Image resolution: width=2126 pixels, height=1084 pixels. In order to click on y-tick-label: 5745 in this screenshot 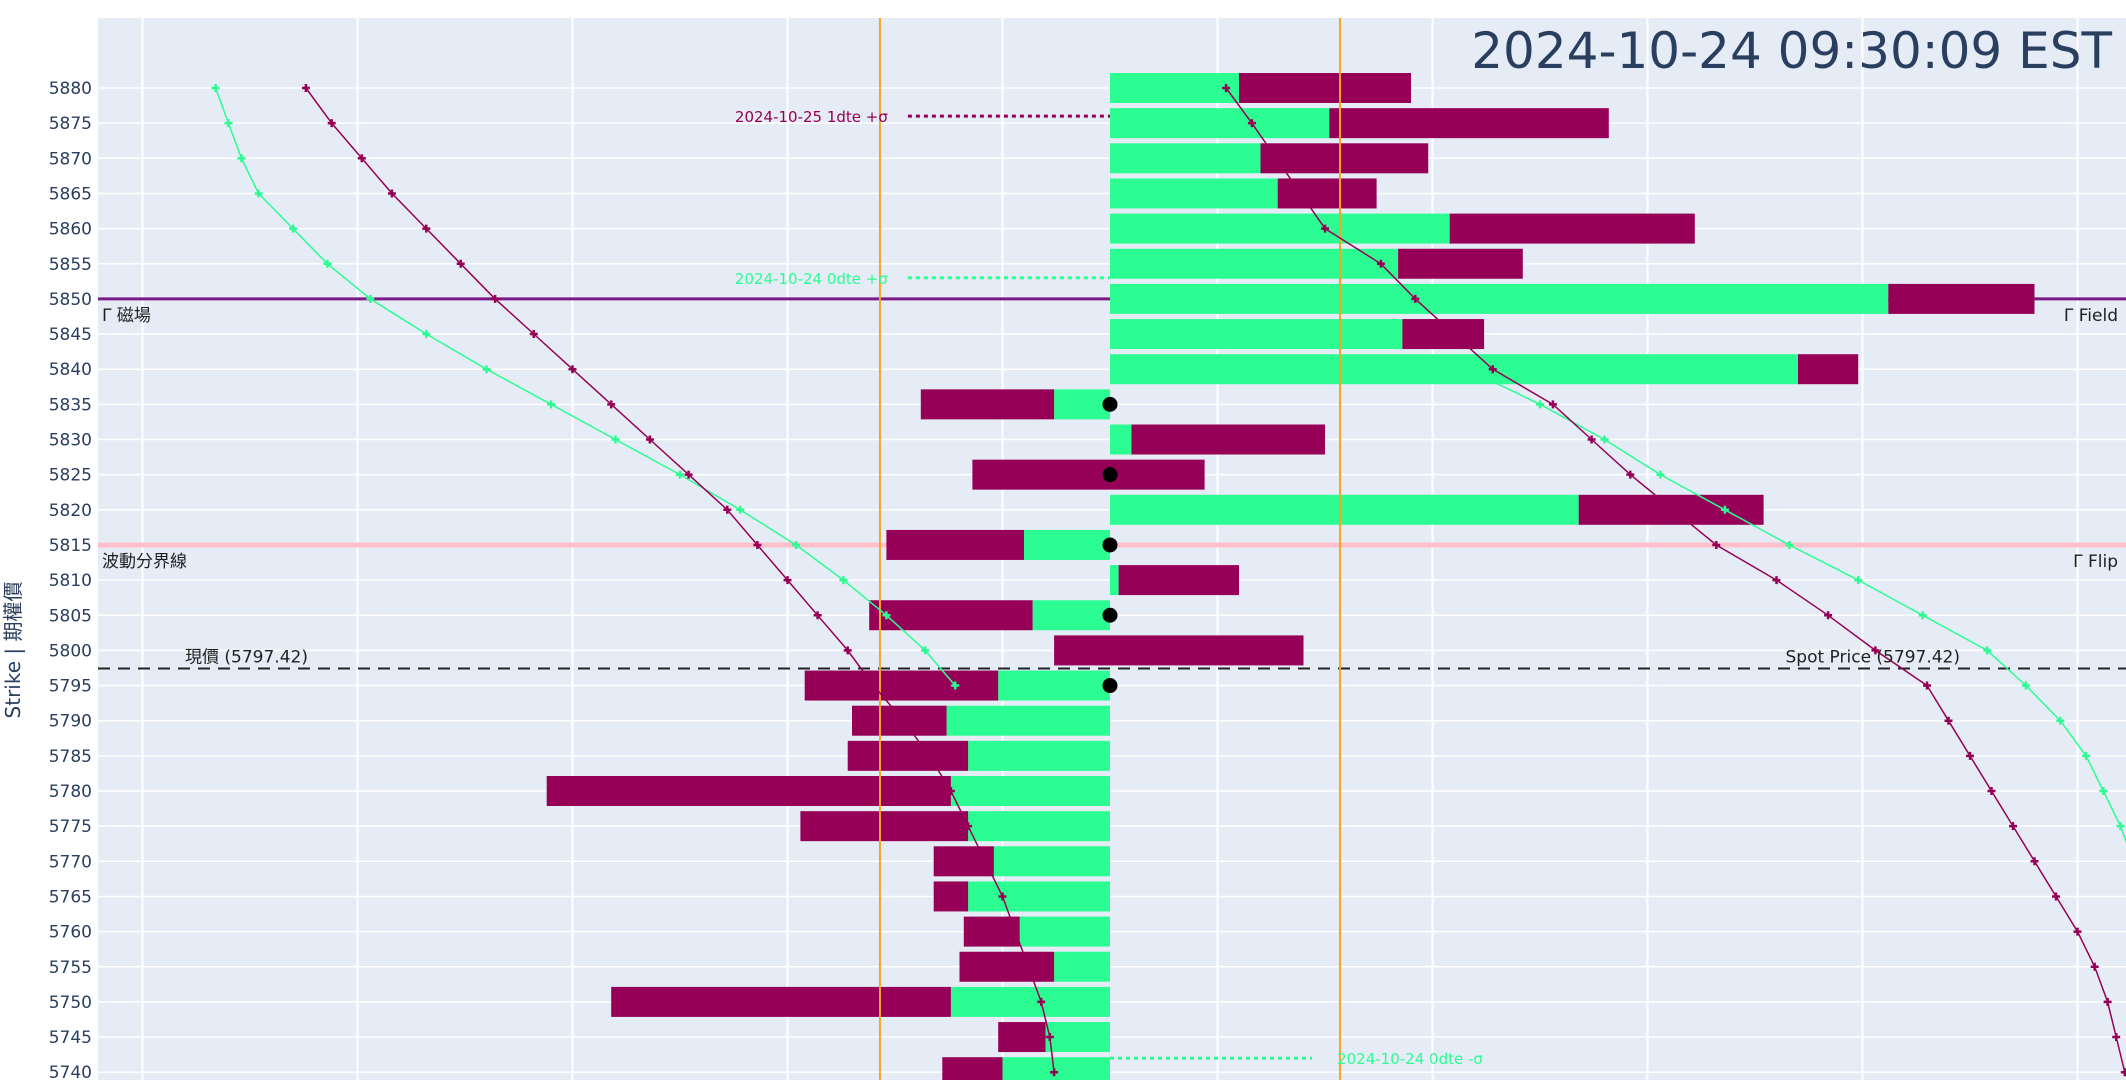, I will do `click(70, 1038)`.